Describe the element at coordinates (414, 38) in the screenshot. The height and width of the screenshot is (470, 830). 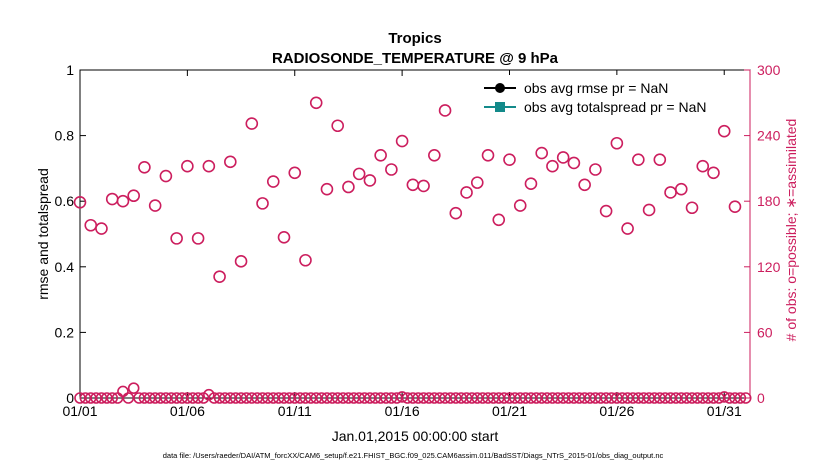
I see `chart-title: Tropics` at that location.